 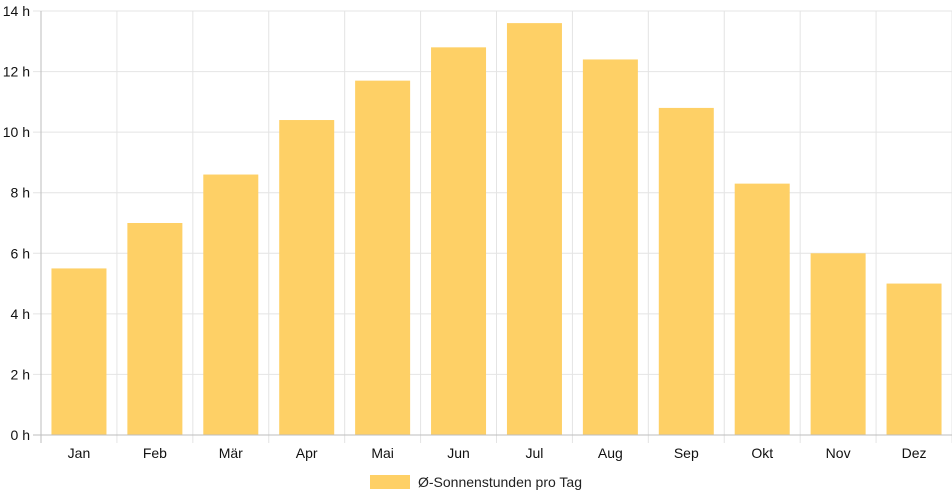 I want to click on bar-apr, so click(x=307, y=278).